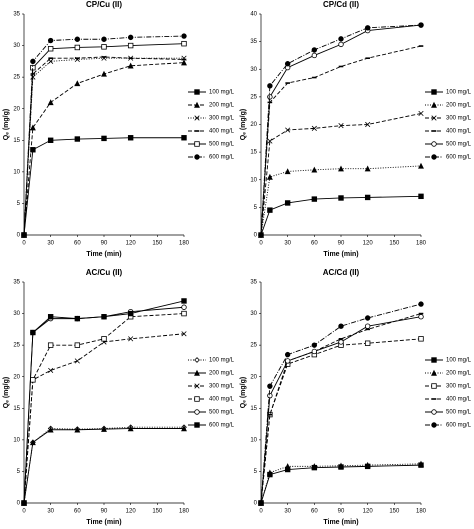 This screenshot has height=529, width=474. What do you see at coordinates (19, 472) in the screenshot?
I see `y-tick-label: 5` at bounding box center [19, 472].